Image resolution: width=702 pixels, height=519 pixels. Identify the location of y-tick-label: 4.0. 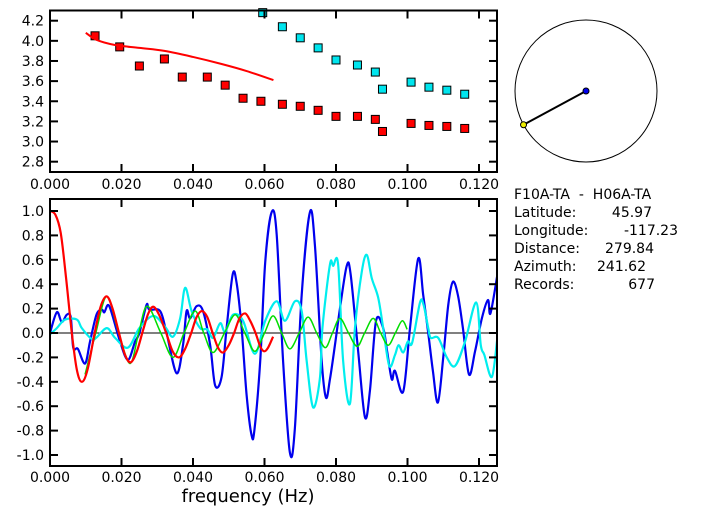
(33, 42).